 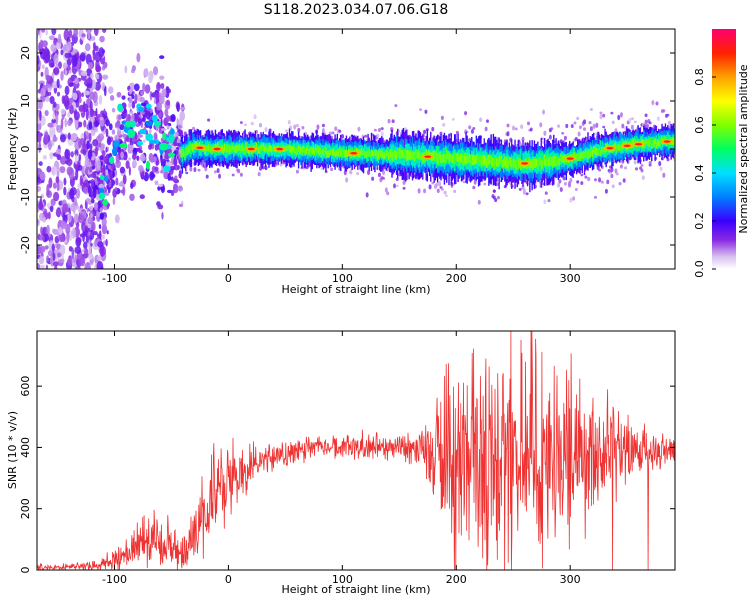 I want to click on y-tick-label: -20, so click(x=25, y=245).